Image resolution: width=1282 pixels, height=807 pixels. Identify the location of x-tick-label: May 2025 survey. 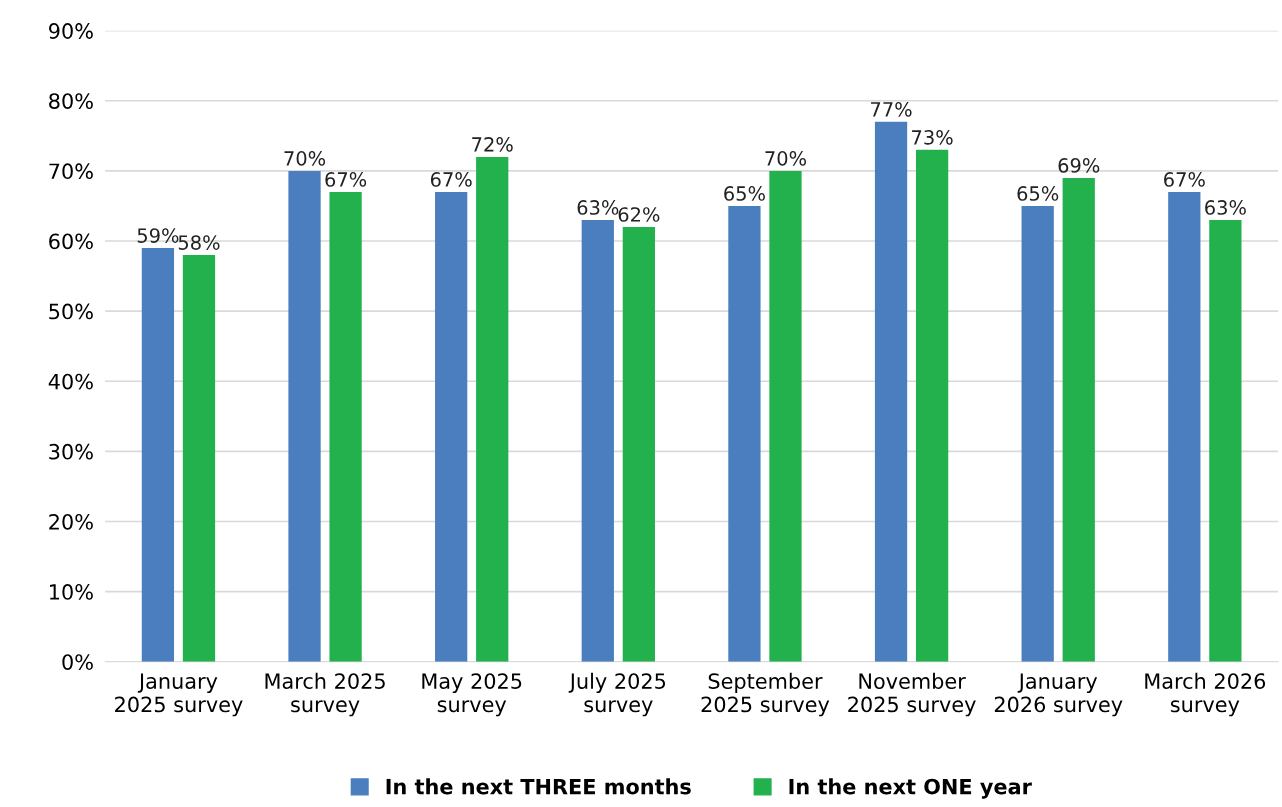
(472, 695).